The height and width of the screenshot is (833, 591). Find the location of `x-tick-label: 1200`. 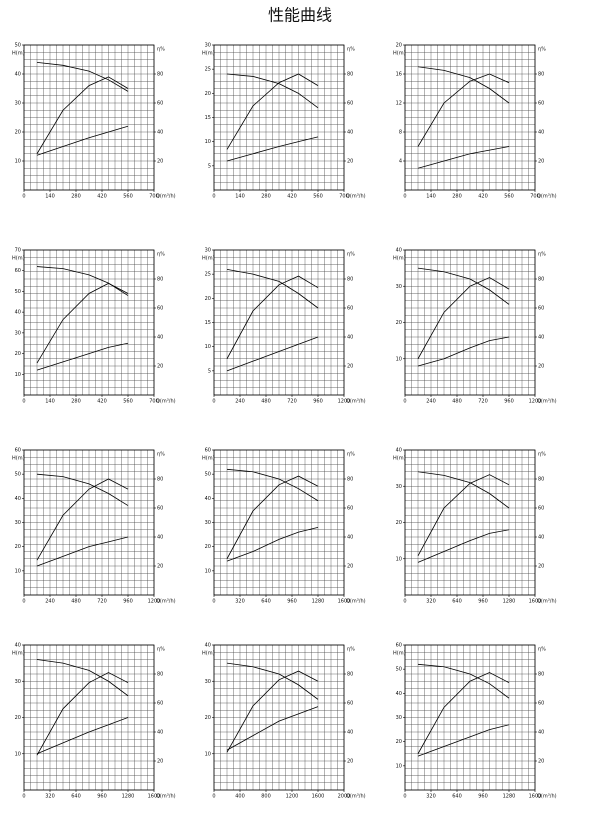

x-tick-label: 1200 is located at coordinates (154, 602).